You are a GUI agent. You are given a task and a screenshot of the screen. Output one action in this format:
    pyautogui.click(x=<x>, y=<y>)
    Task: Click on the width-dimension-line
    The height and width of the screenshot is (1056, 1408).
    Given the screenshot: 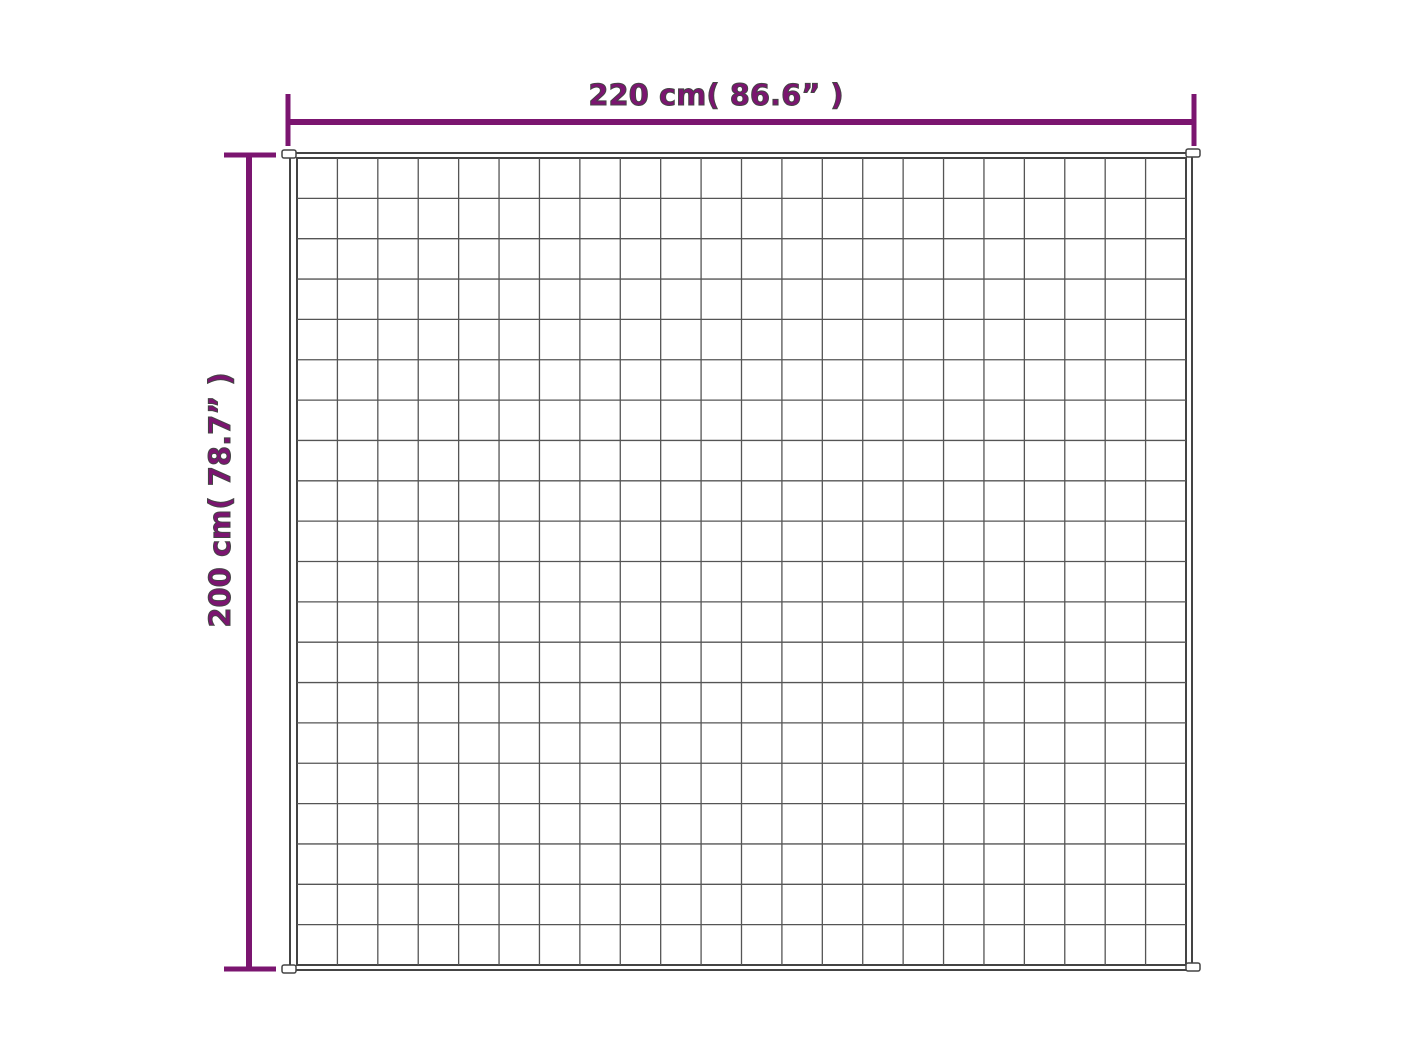 What is the action you would take?
    pyautogui.click(x=741, y=120)
    